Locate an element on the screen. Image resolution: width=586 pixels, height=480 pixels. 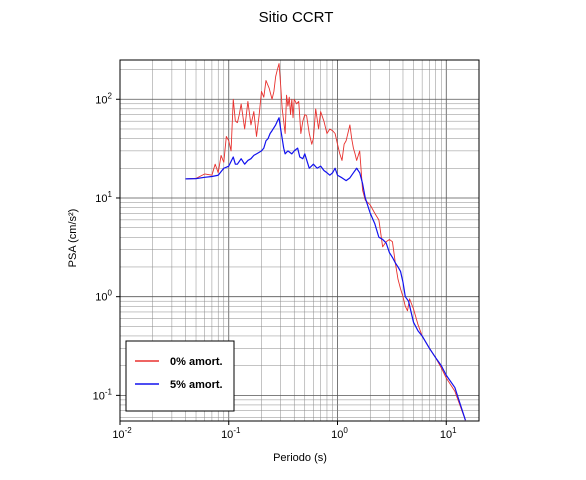
y-tick-label: 10² is located at coordinates (103, 98).